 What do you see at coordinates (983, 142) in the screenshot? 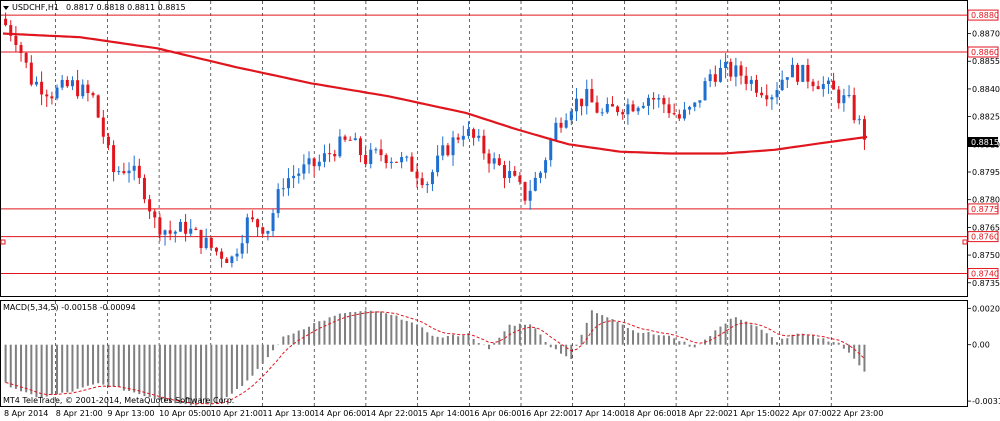
I see `current-price-tag: 0.8815` at bounding box center [983, 142].